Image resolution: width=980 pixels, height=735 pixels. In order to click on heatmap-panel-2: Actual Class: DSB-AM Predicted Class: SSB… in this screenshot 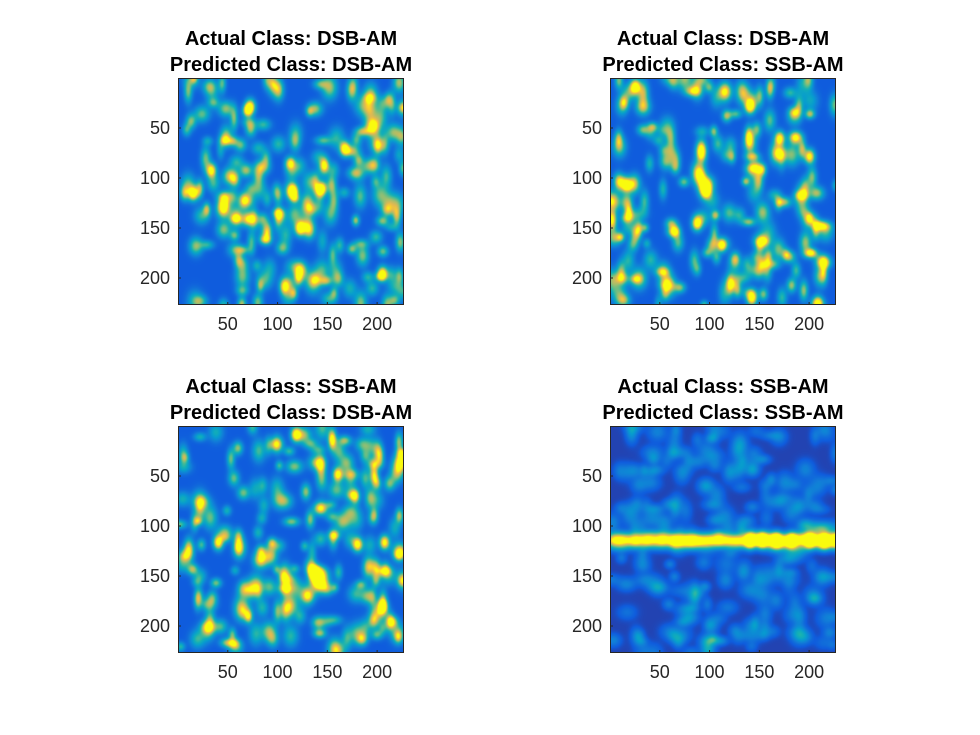, I will do `click(708, 181)`.